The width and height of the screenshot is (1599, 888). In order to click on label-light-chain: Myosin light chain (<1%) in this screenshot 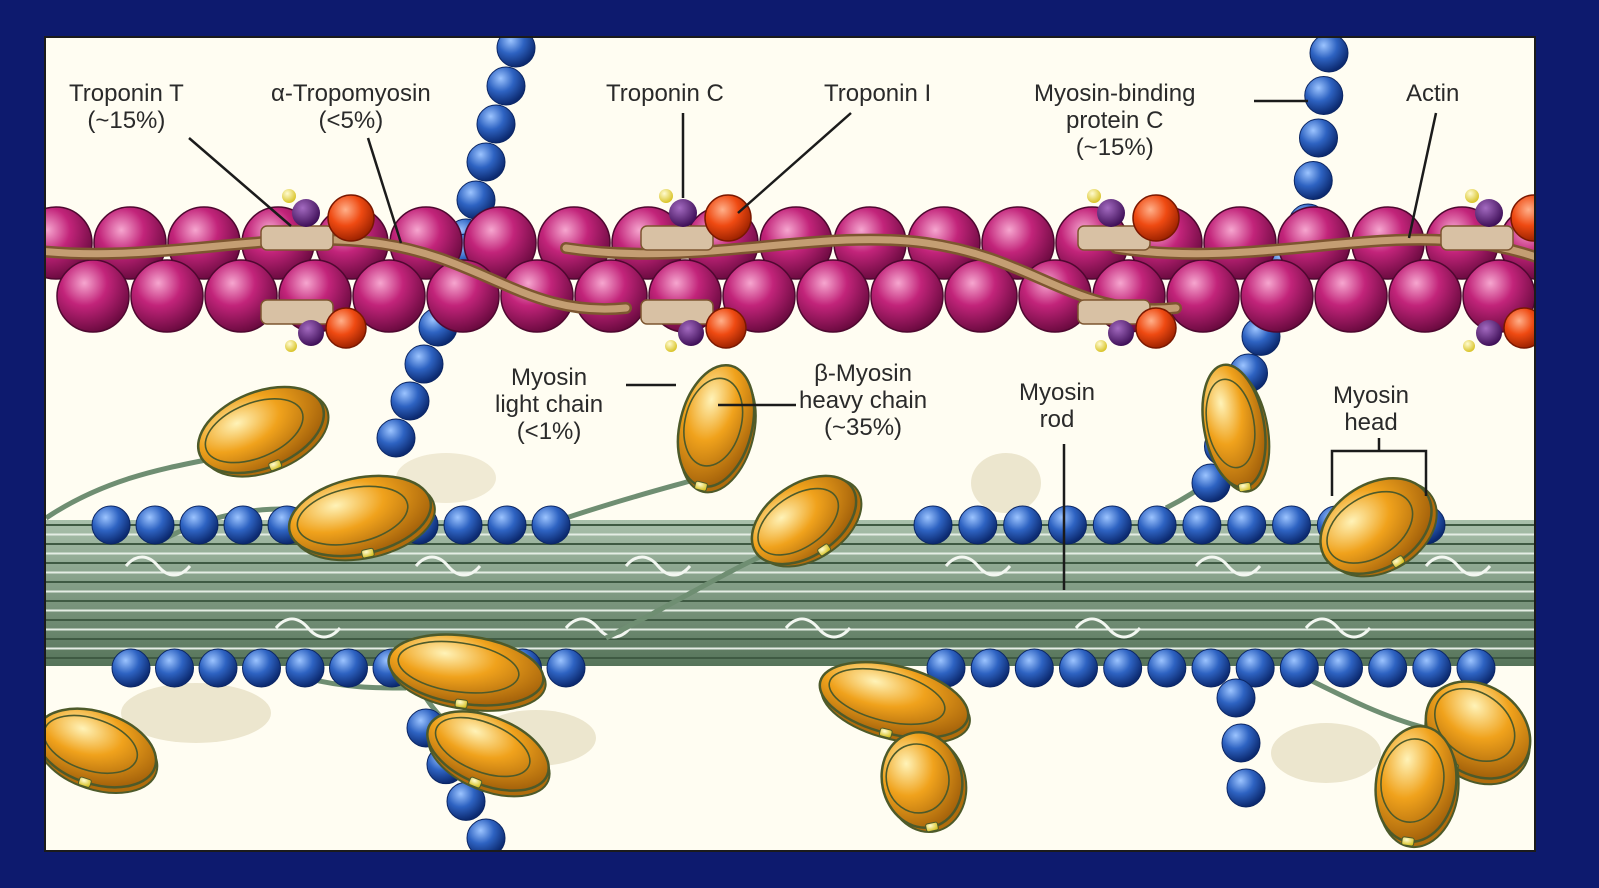, I will do `click(549, 404)`.